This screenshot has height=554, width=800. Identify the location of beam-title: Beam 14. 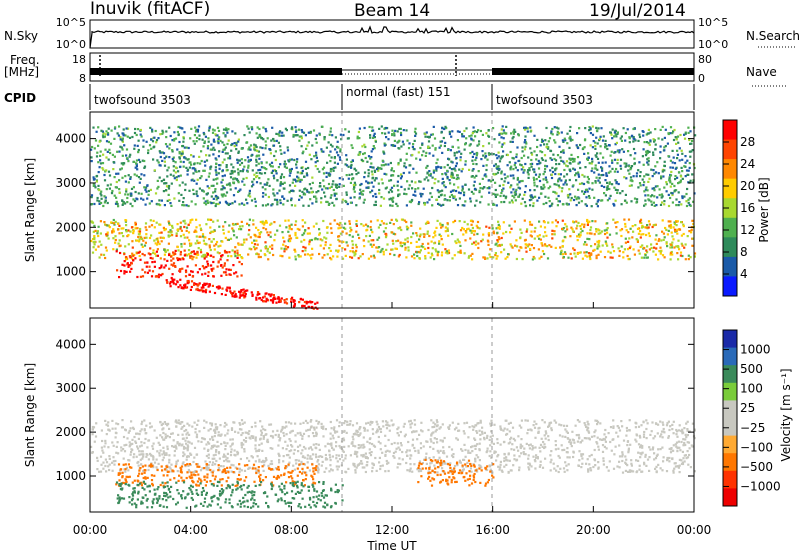
(392, 11).